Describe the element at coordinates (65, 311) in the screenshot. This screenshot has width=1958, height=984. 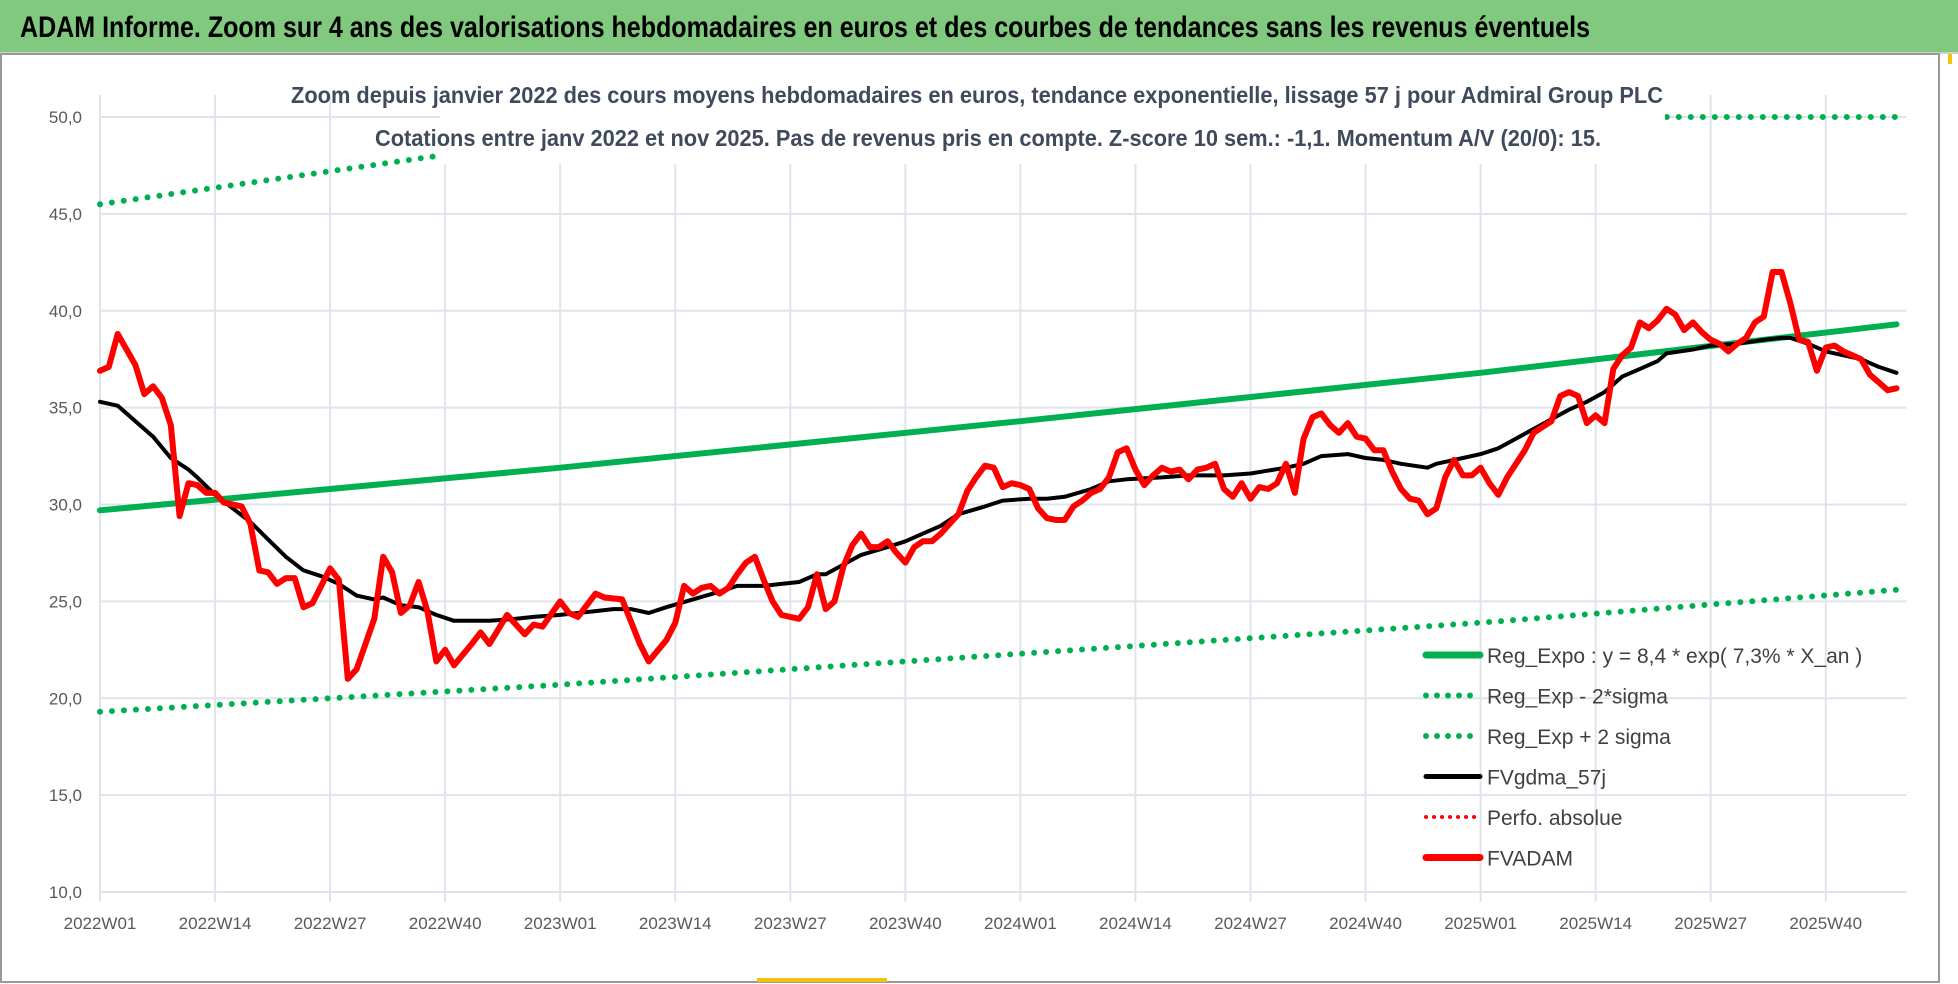
I see `y-tick-label: 40,0` at that location.